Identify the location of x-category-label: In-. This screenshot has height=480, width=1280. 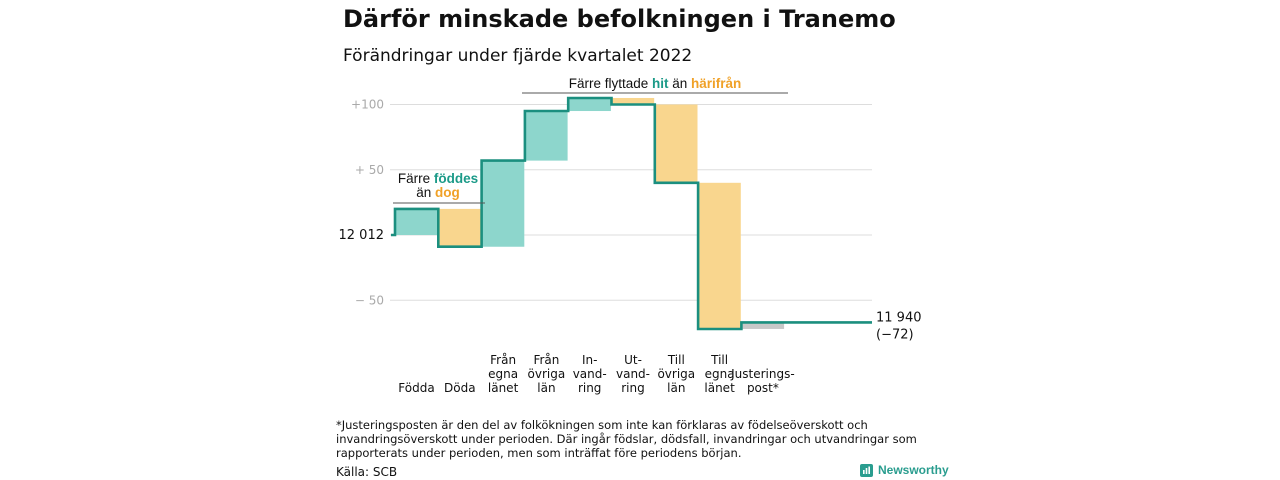
(589, 360).